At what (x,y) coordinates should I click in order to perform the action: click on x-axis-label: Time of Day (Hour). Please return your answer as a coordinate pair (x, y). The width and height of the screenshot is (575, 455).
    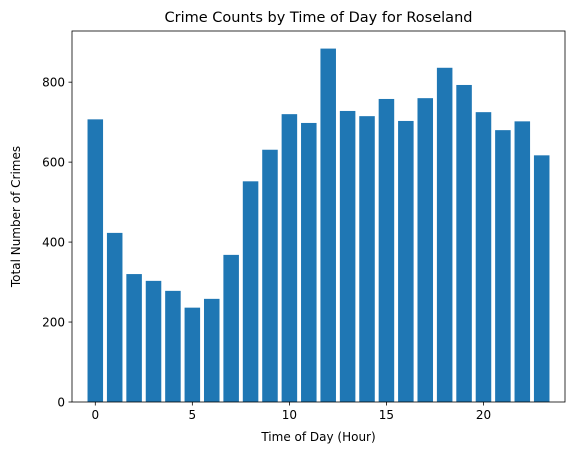
    Looking at the image, I should click on (317, 437).